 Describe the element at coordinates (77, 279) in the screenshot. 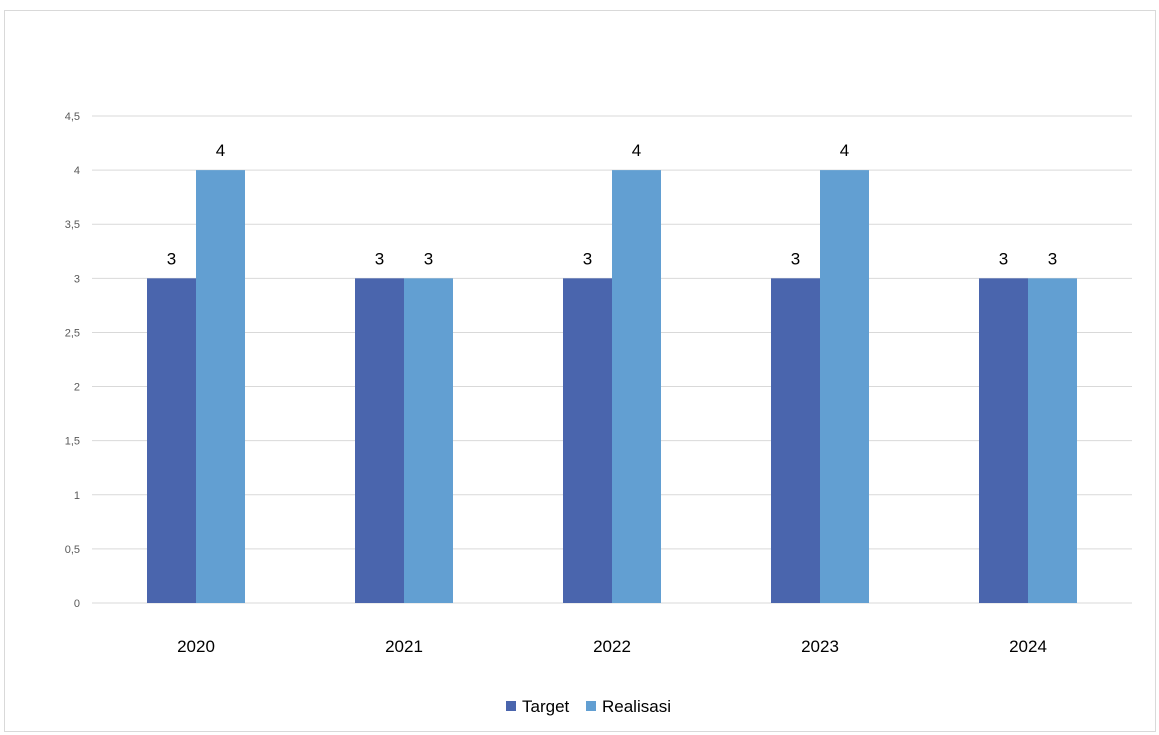

I see `y-tick-label: 3` at that location.